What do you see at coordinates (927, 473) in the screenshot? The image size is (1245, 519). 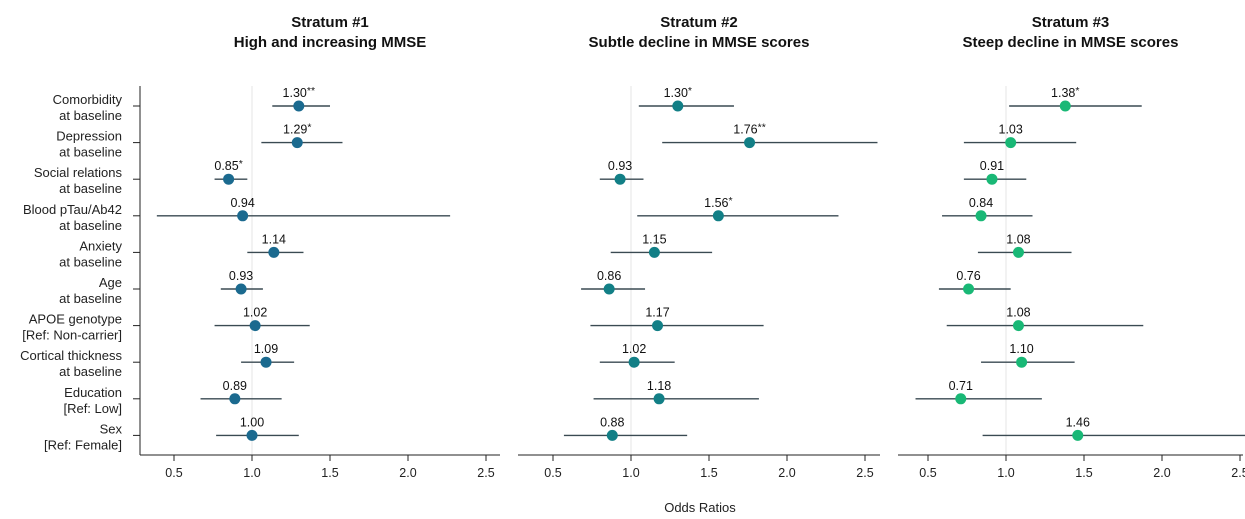 I see `panel-3-x-tick-label-1: 0.5` at bounding box center [927, 473].